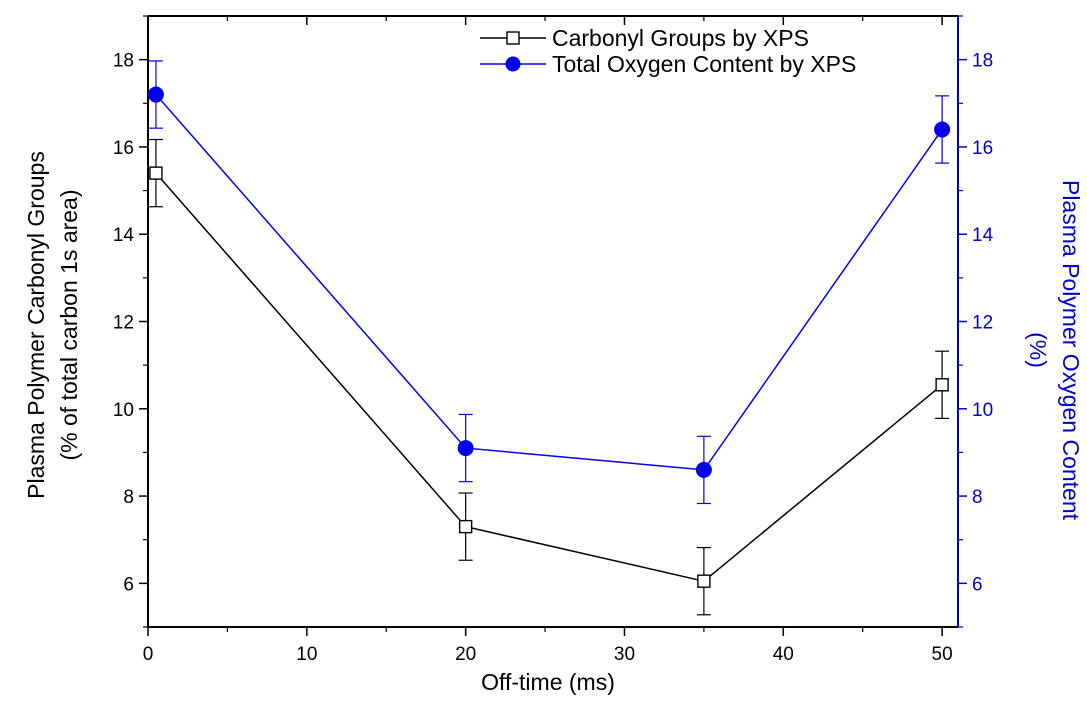 The width and height of the screenshot is (1087, 707). I want to click on y-axis-left-title-line2: (% of total carbon 1s area), so click(69, 324).